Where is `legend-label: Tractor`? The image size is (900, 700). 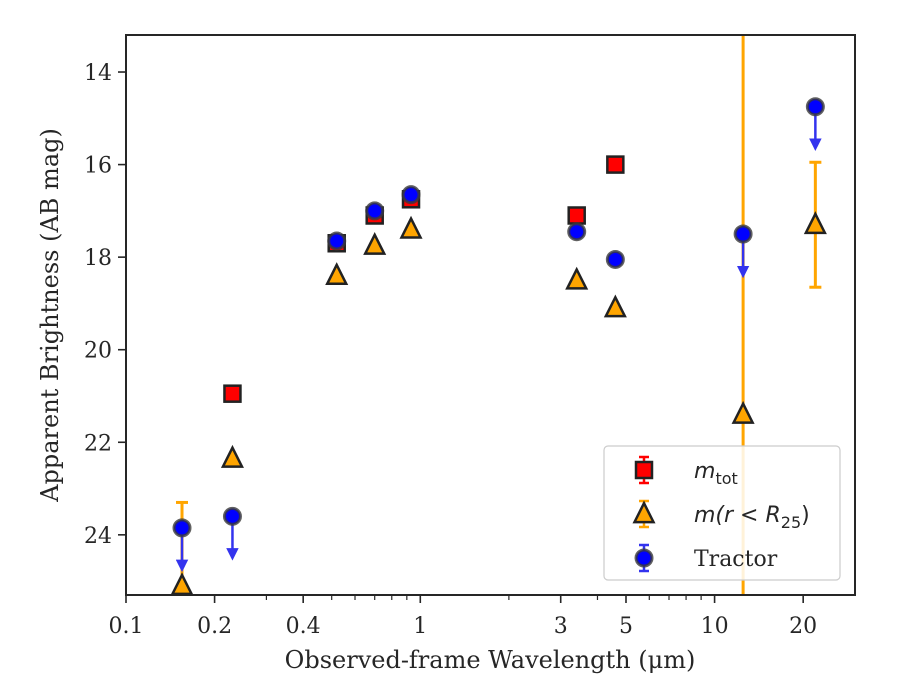 legend-label: Tractor is located at coordinates (736, 559).